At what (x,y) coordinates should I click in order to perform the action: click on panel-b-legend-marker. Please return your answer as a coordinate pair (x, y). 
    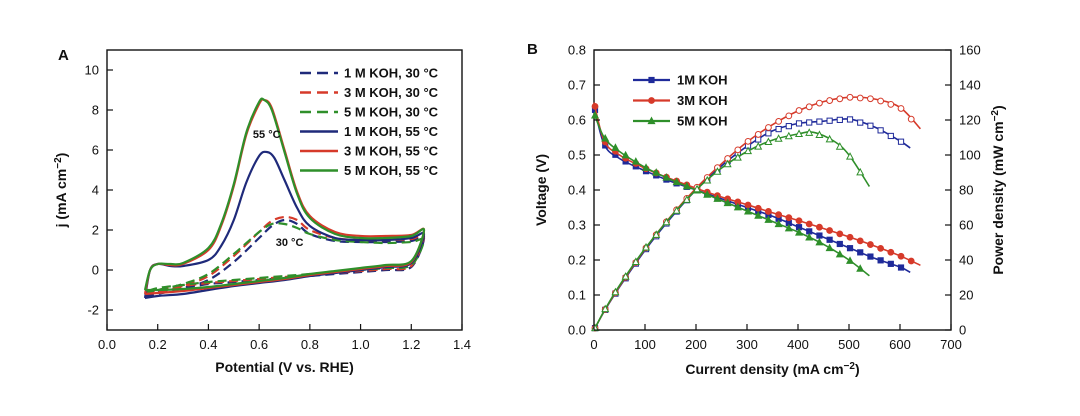
    Looking at the image, I should click on (651, 100).